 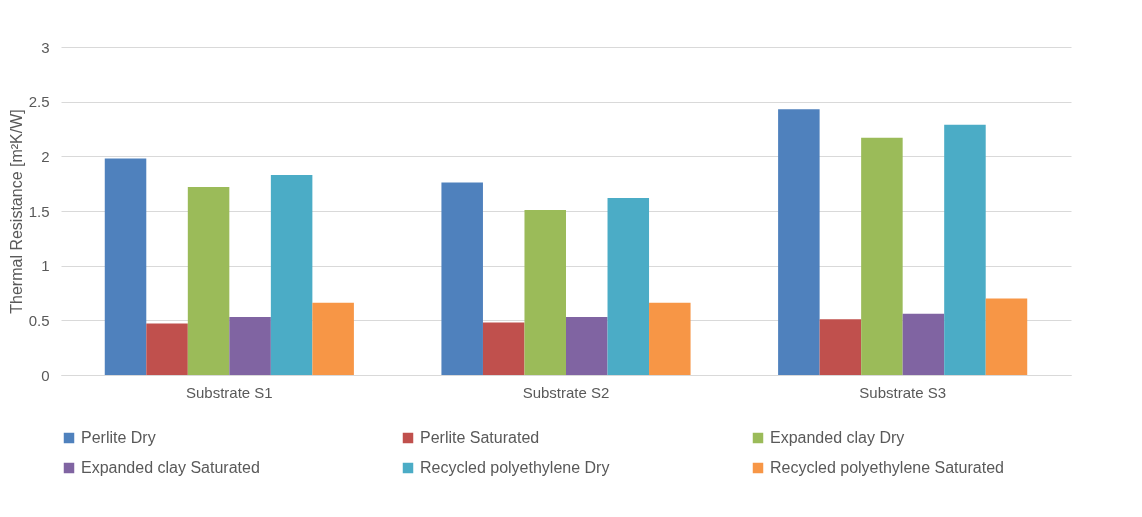 What do you see at coordinates (45, 266) in the screenshot?
I see `y-tick-label: 1` at bounding box center [45, 266].